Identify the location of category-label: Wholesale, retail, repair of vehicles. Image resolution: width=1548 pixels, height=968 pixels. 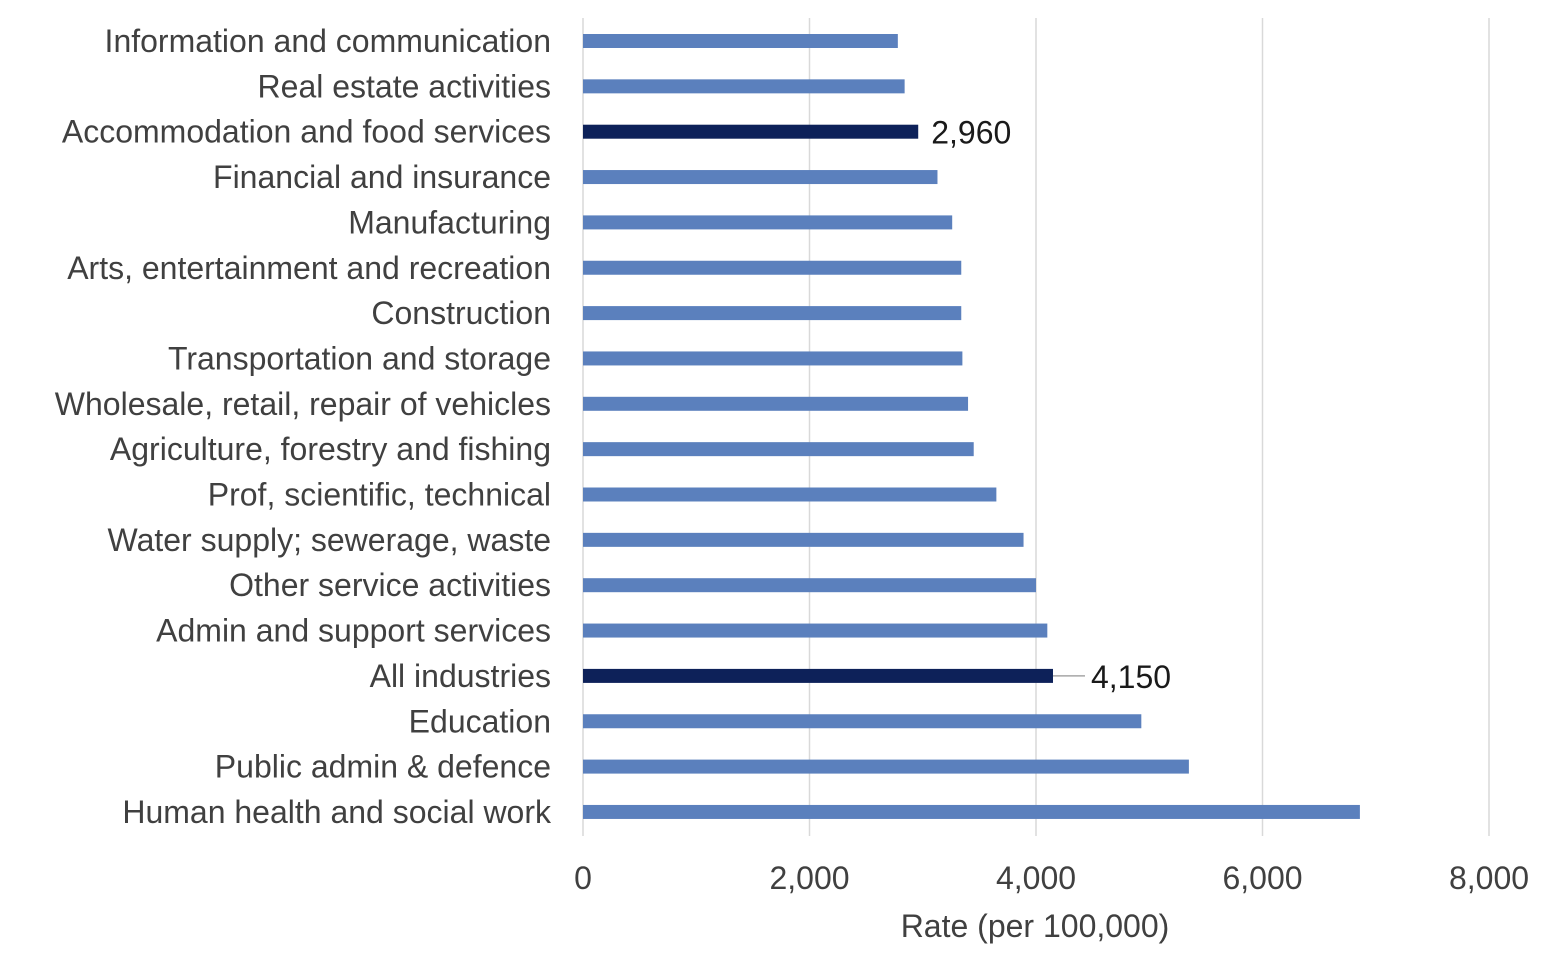
(303, 404).